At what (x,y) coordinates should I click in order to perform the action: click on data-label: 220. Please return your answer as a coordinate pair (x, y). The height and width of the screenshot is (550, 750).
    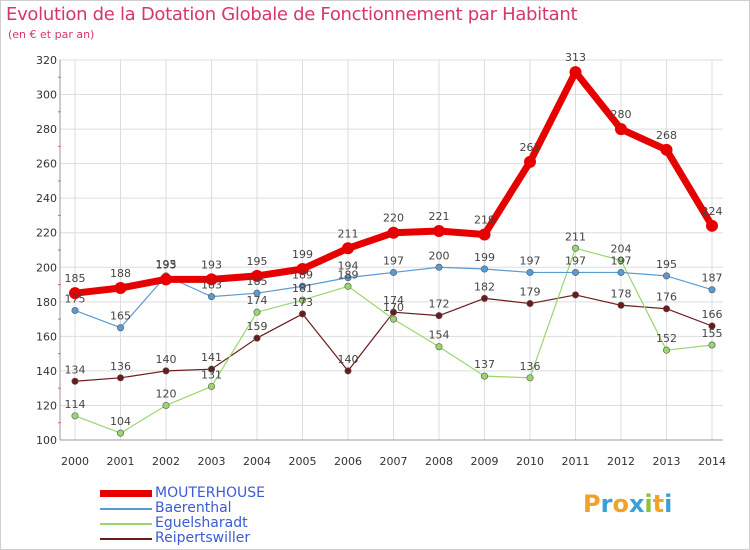
    Looking at the image, I should click on (393, 218).